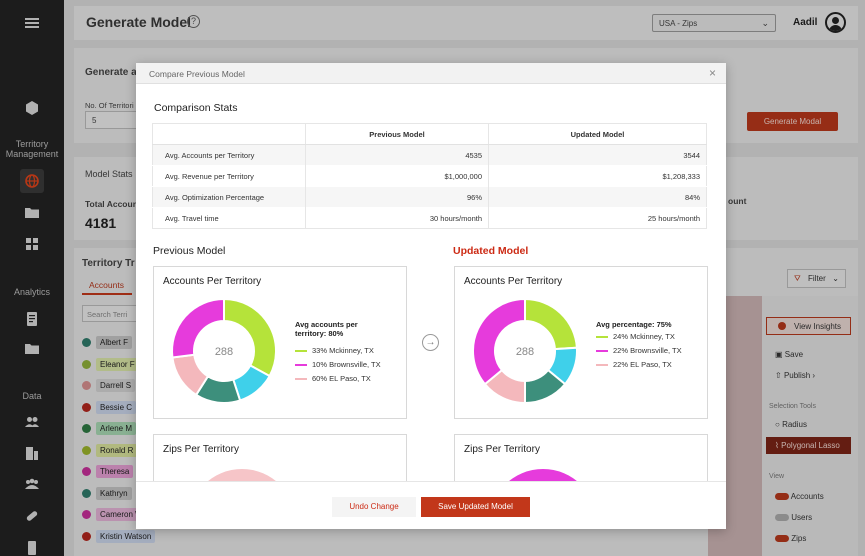 The width and height of the screenshot is (865, 556). Describe the element at coordinates (791, 424) in the screenshot. I see `radius-tool: ○ Radius` at that location.